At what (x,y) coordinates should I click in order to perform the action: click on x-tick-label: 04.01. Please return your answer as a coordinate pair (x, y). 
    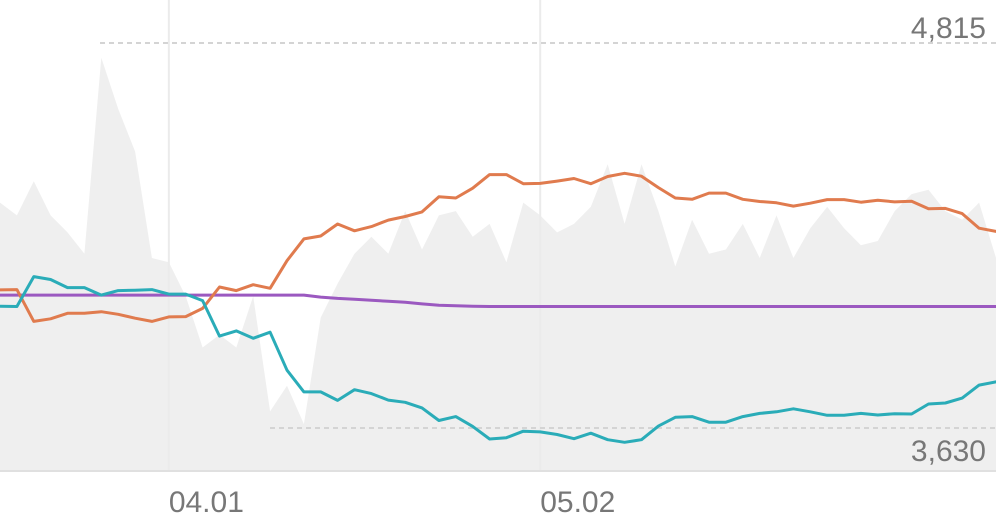
    Looking at the image, I should click on (206, 502).